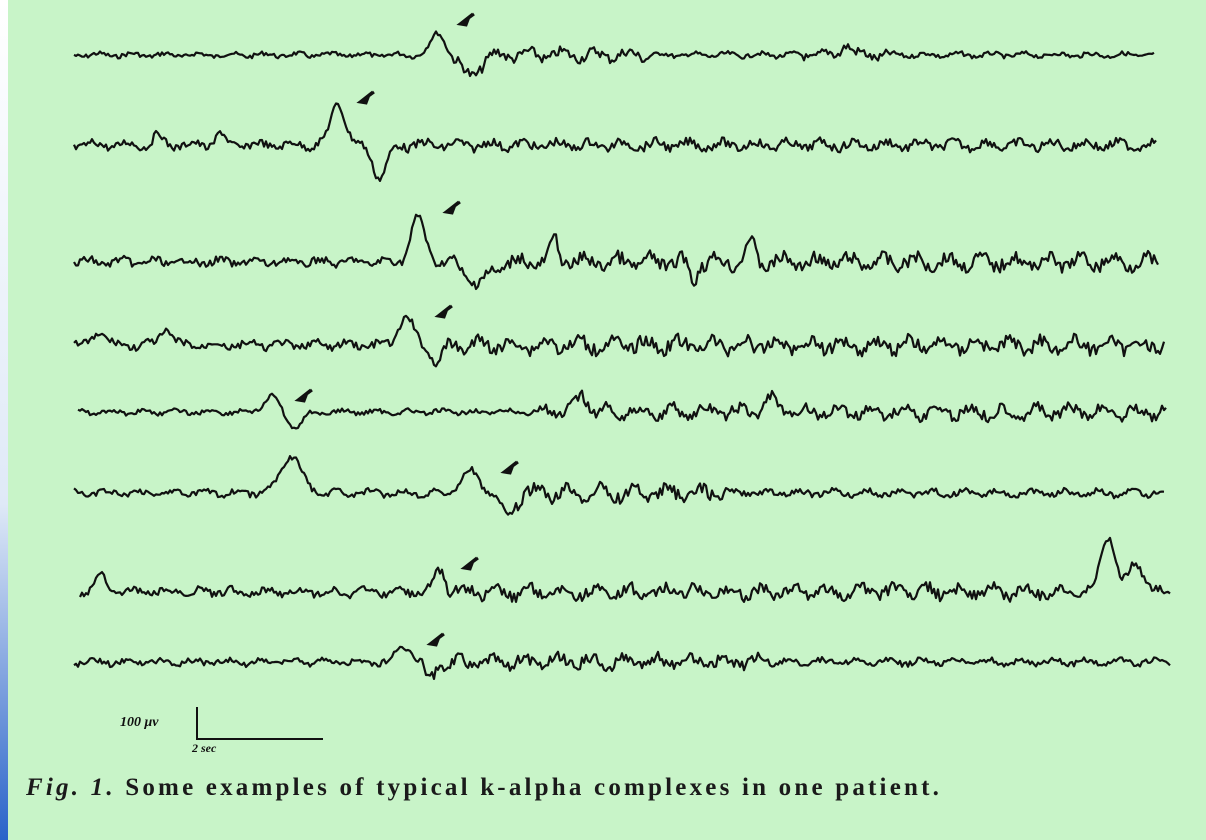  Describe the element at coordinates (204, 748) in the screenshot. I see `scale-time-label: 2 sec` at that location.